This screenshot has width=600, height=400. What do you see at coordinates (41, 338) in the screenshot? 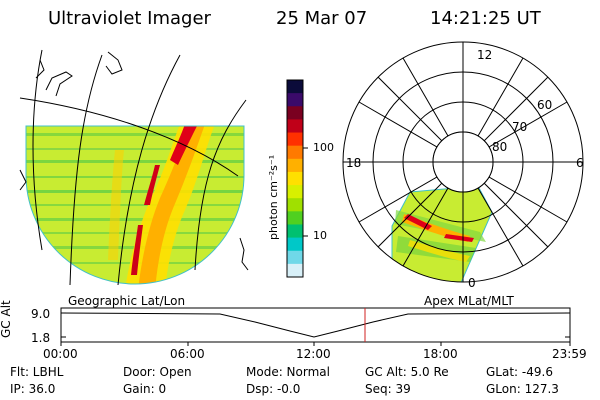
I see `alt-ytick-1-8: 1.8` at bounding box center [41, 338].